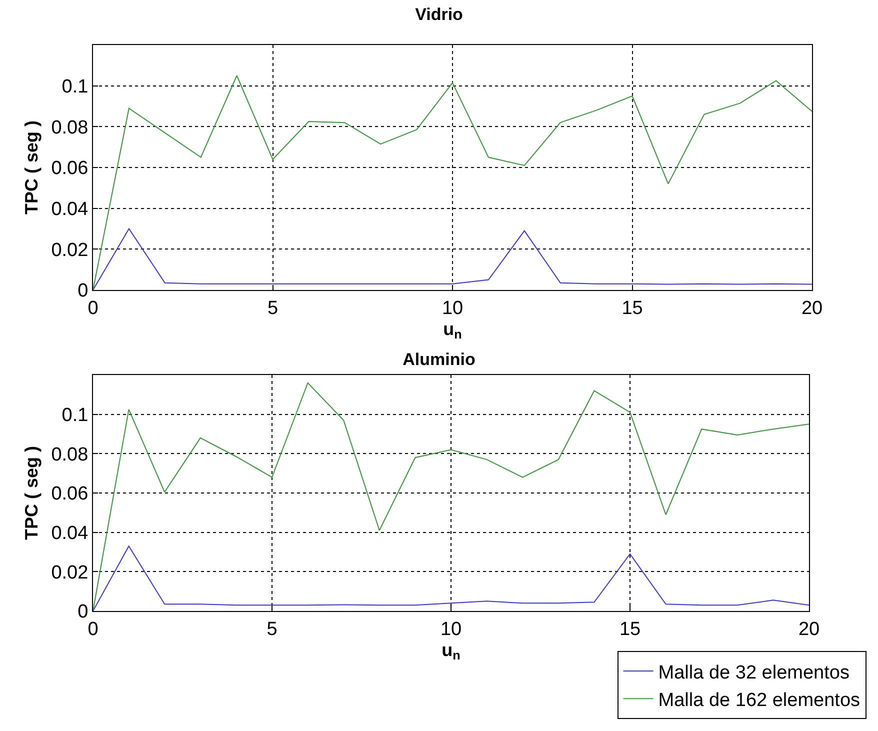 The image size is (878, 731). I want to click on legend-label: Malla de 162 elementos, so click(759, 701).